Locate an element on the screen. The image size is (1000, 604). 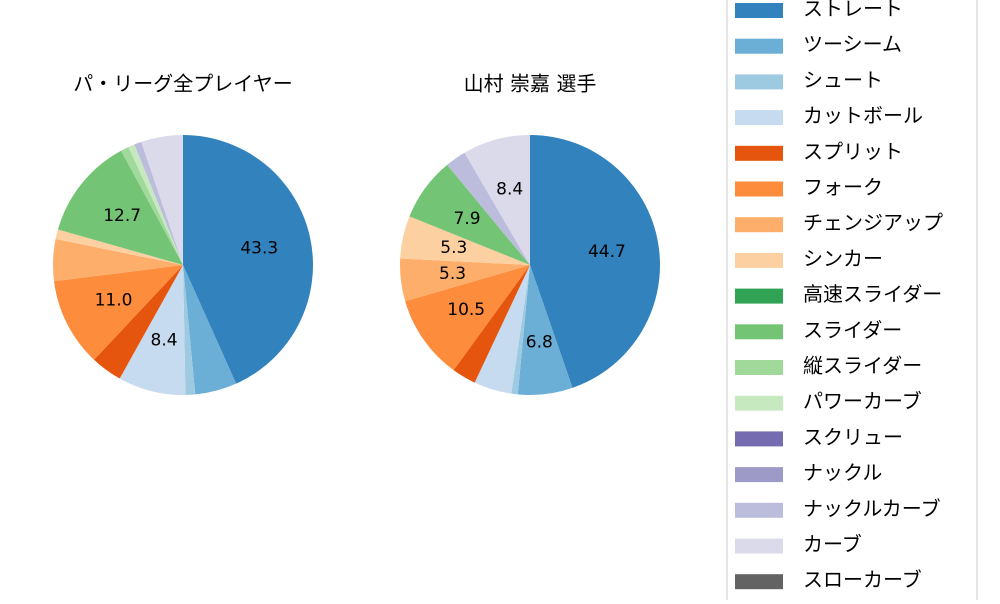
data-label: 10.5 is located at coordinates (466, 310).